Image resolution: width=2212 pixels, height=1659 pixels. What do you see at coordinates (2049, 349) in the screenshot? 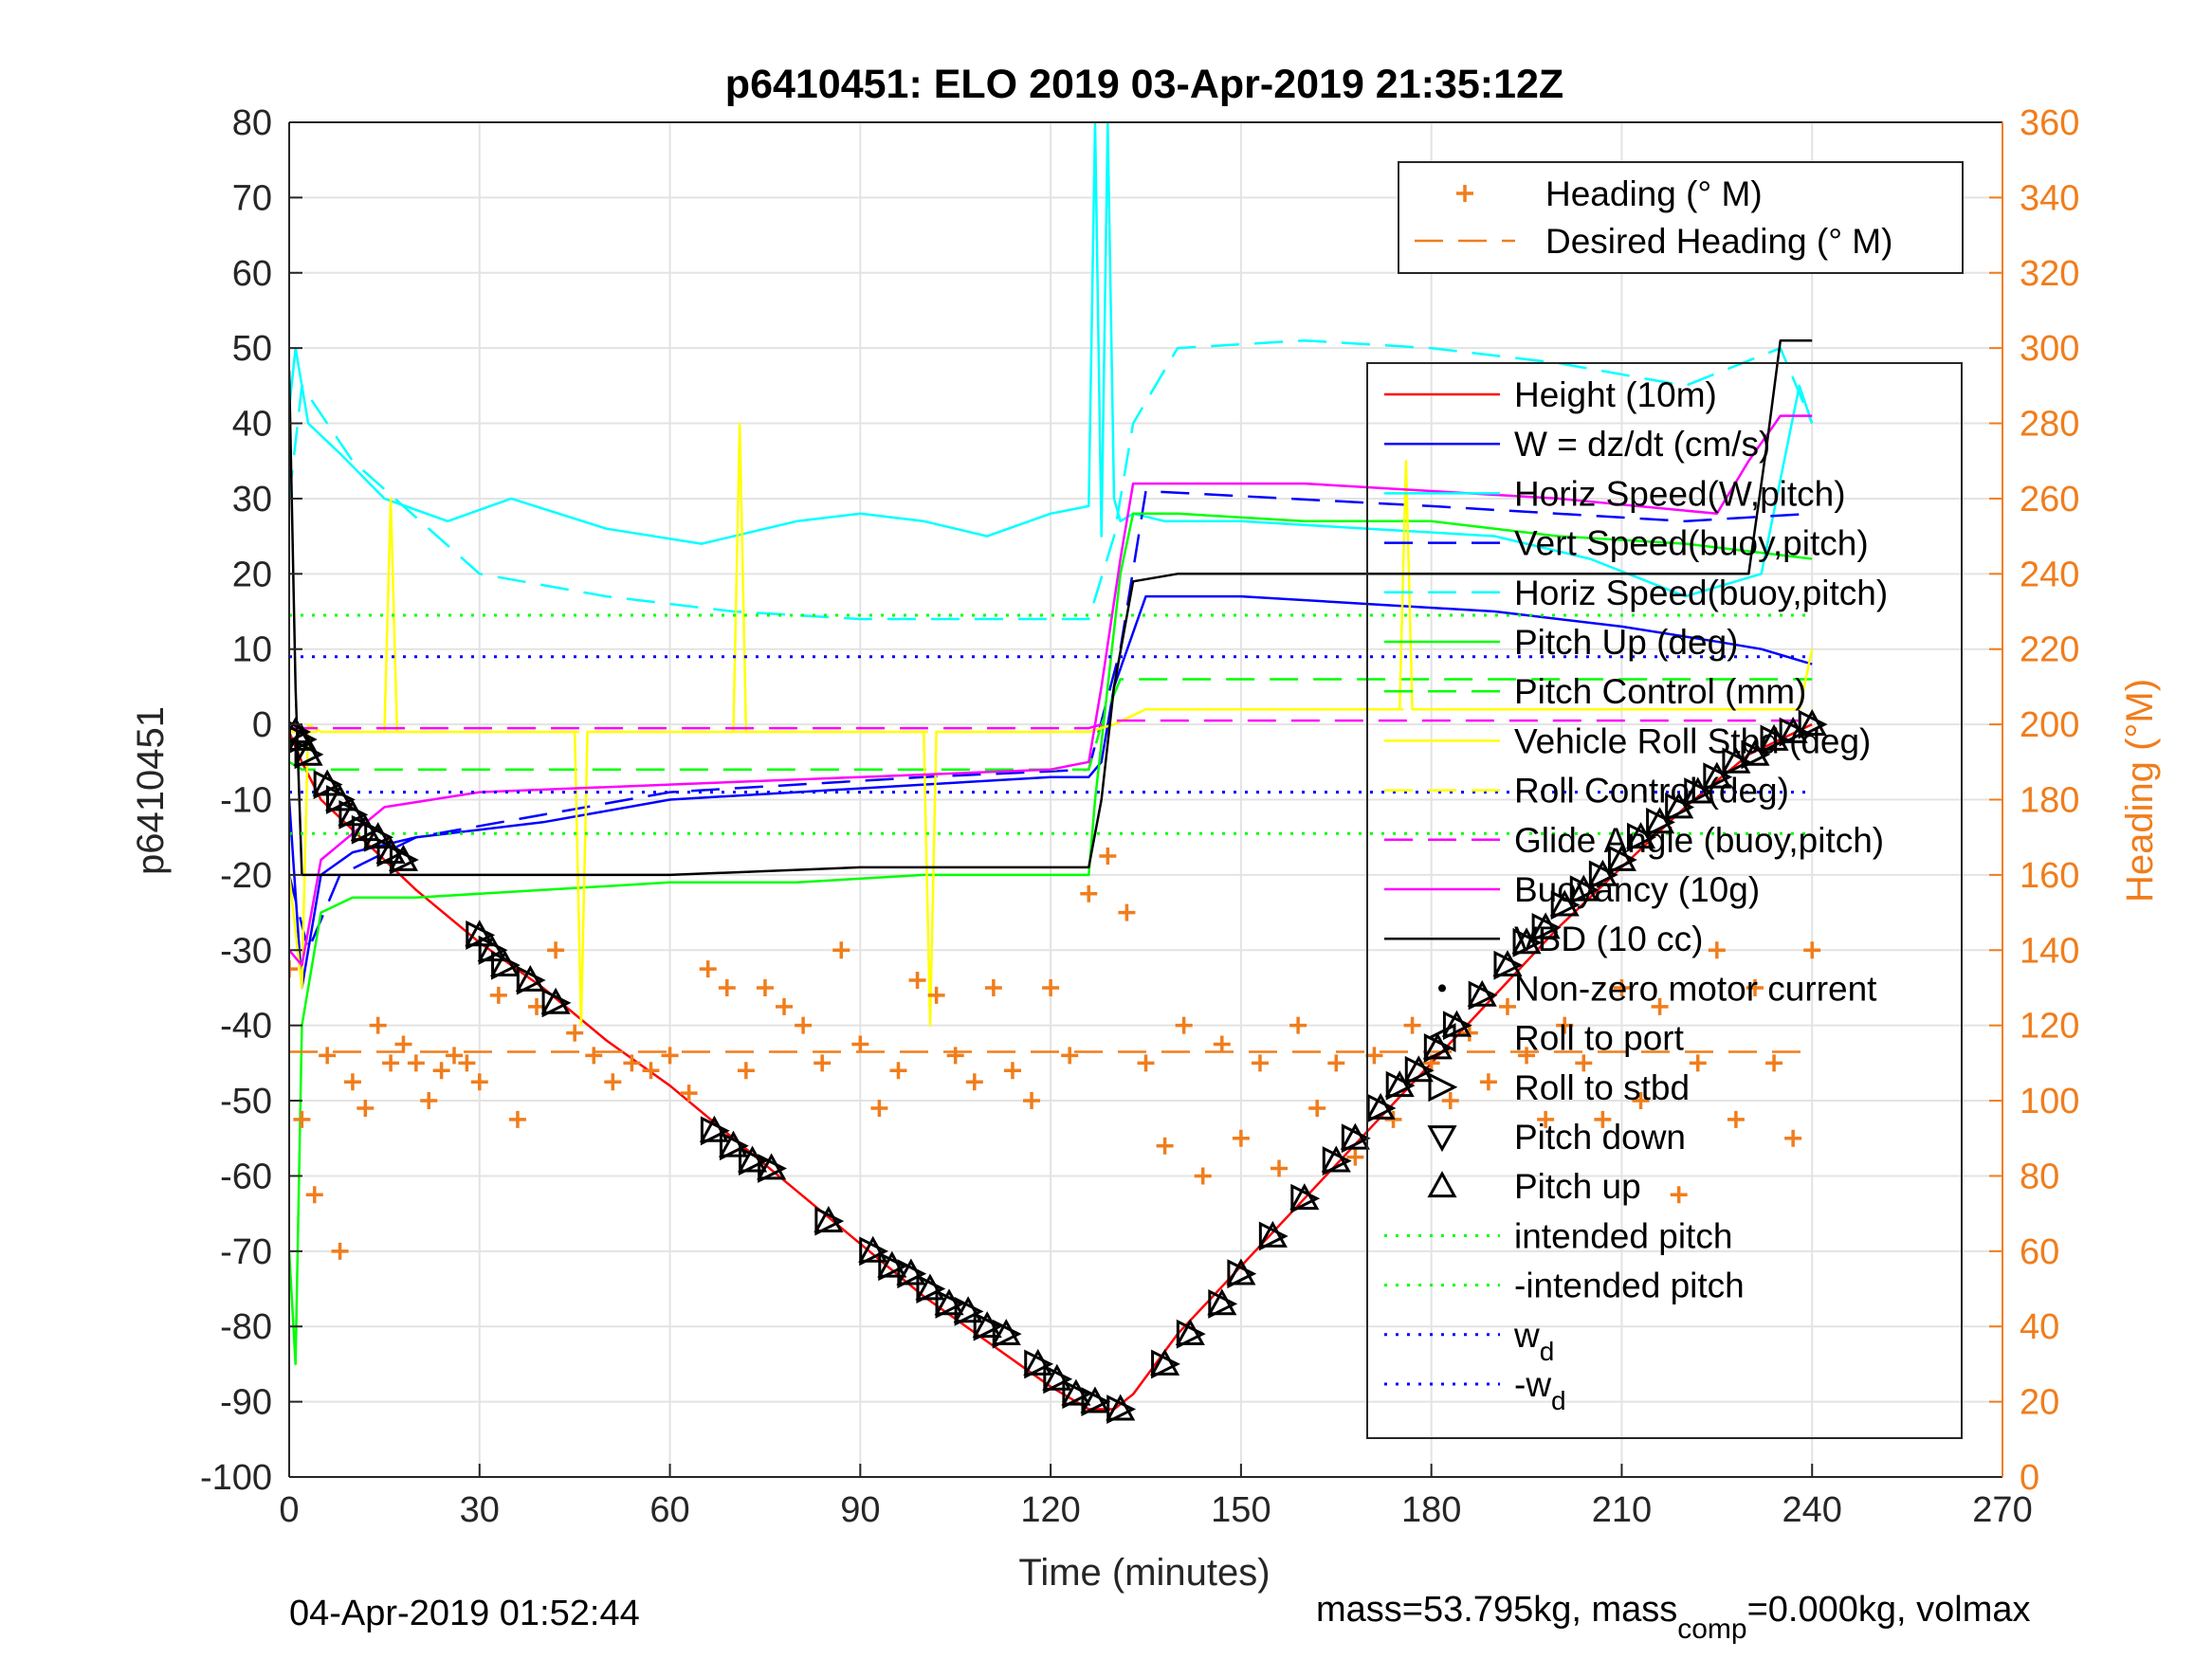
I see `y-right-tick-label: 300` at bounding box center [2049, 349].